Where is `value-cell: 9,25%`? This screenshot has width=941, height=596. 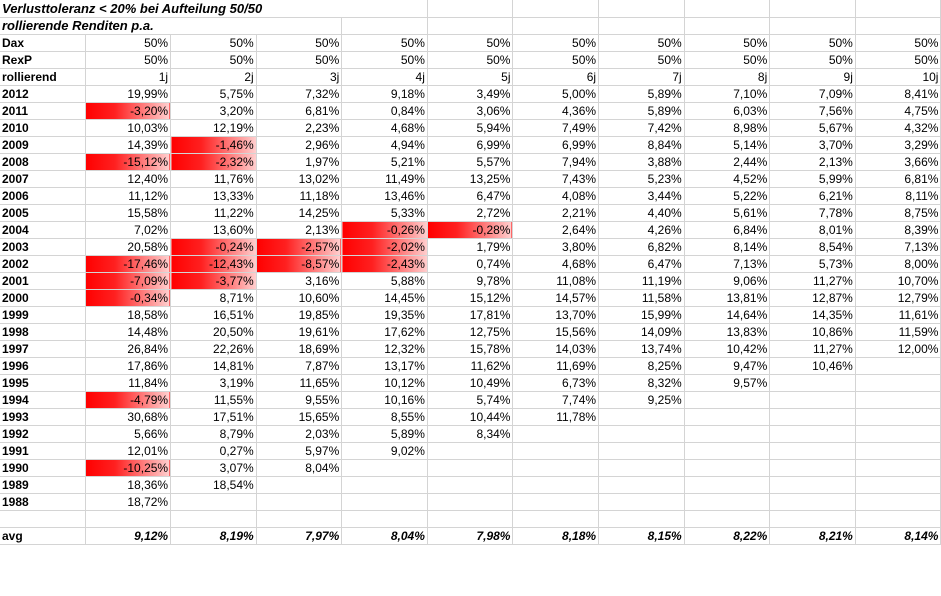 value-cell: 9,25% is located at coordinates (641, 400).